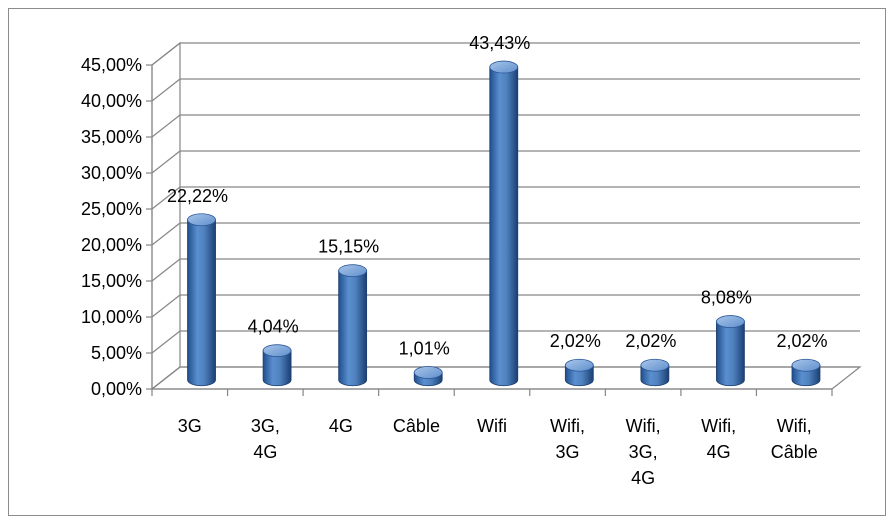 The width and height of the screenshot is (896, 522). I want to click on x-tick-label: 4G, so click(341, 426).